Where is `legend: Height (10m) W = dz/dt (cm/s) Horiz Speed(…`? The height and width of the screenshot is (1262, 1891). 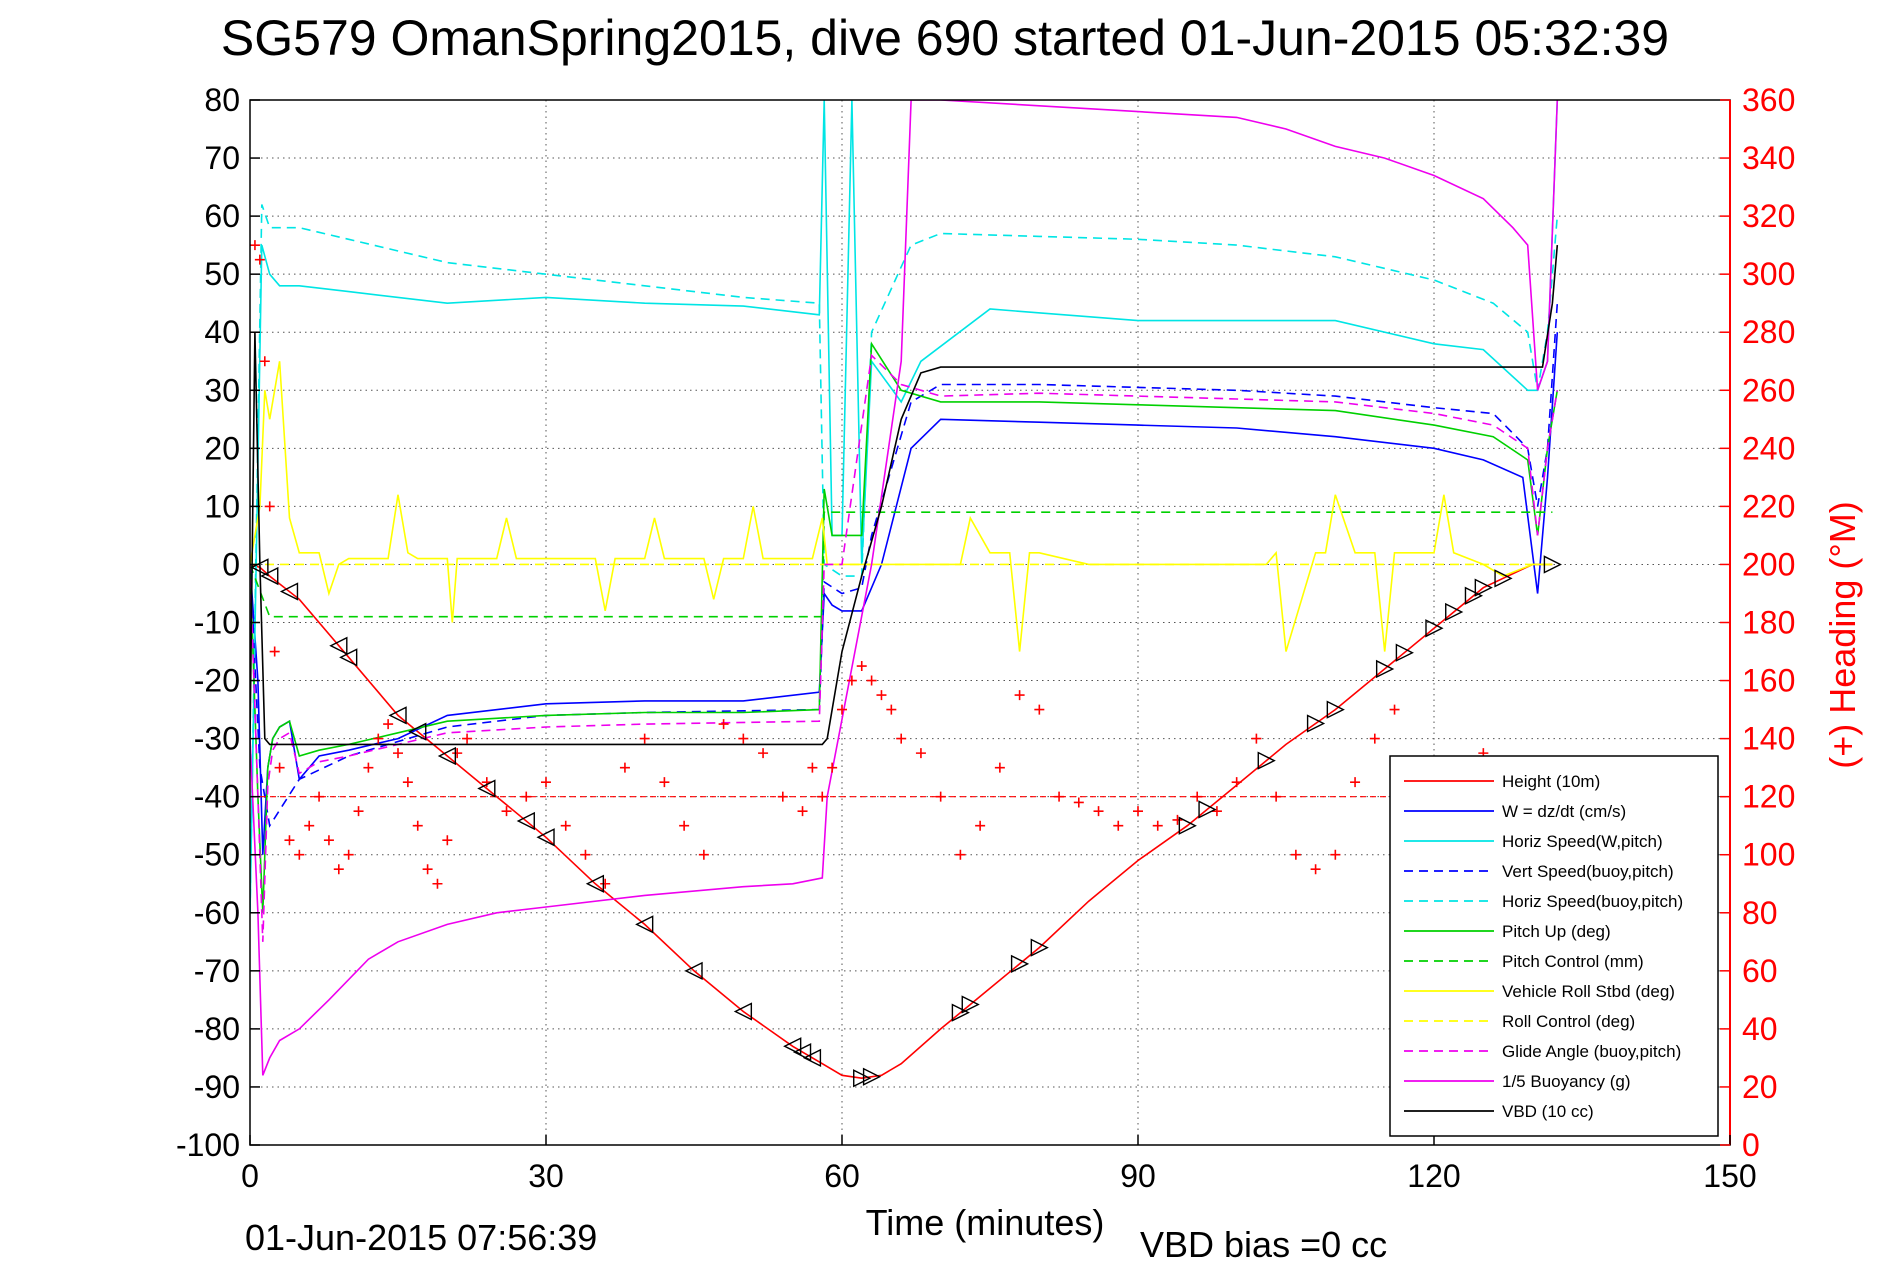
legend: Height (10m) W = dz/dt (cm/s) Horiz Speed(… is located at coordinates (1554, 946).